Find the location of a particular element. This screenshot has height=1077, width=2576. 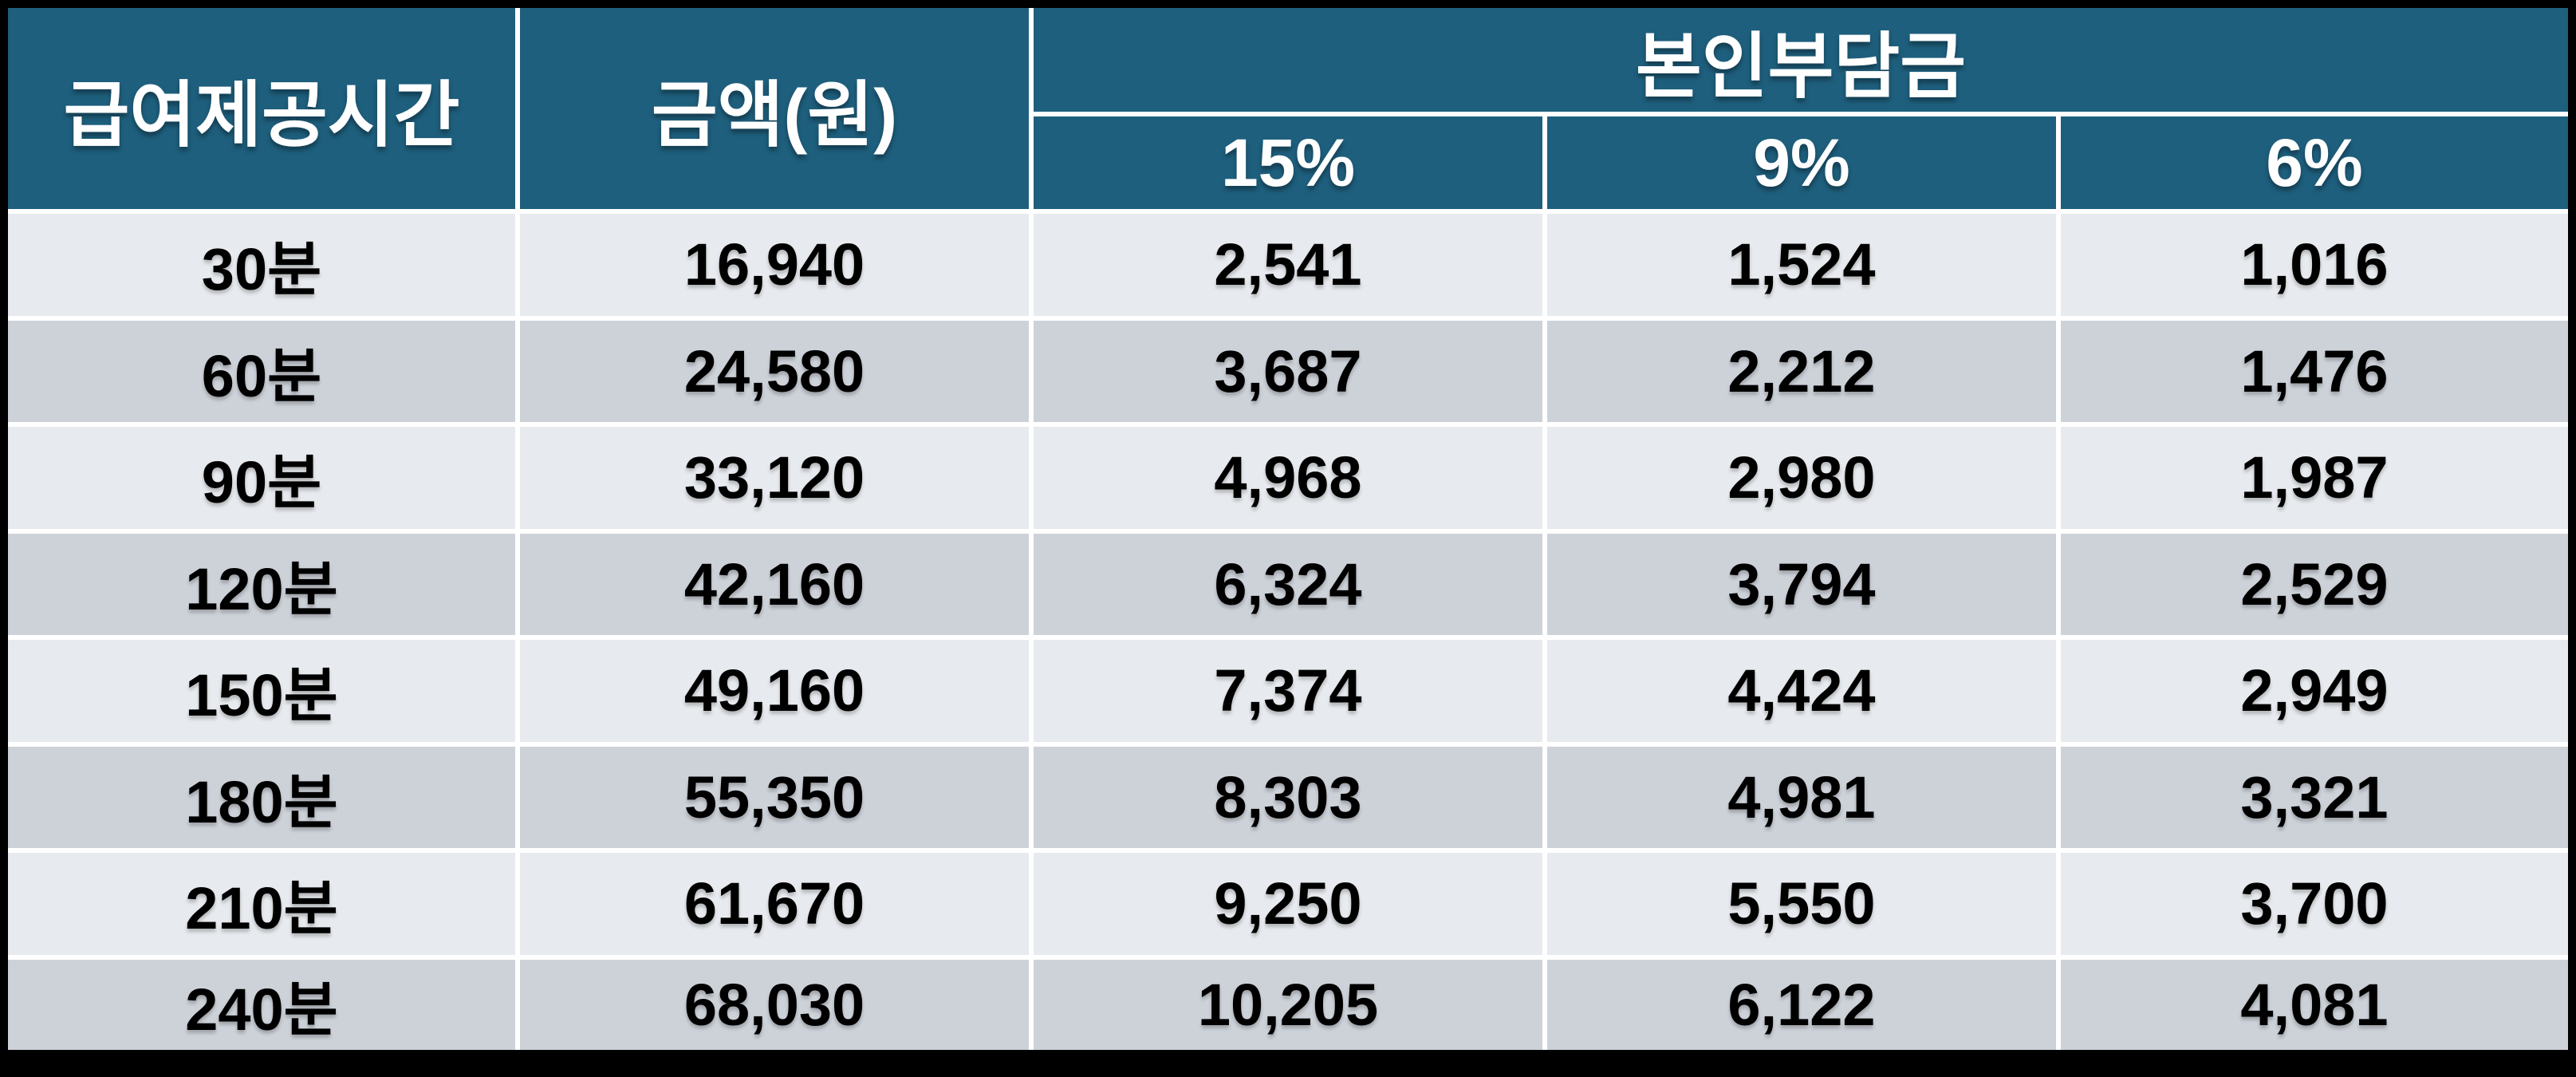

cell-rate-15: 10,205 is located at coordinates (1288, 1010).